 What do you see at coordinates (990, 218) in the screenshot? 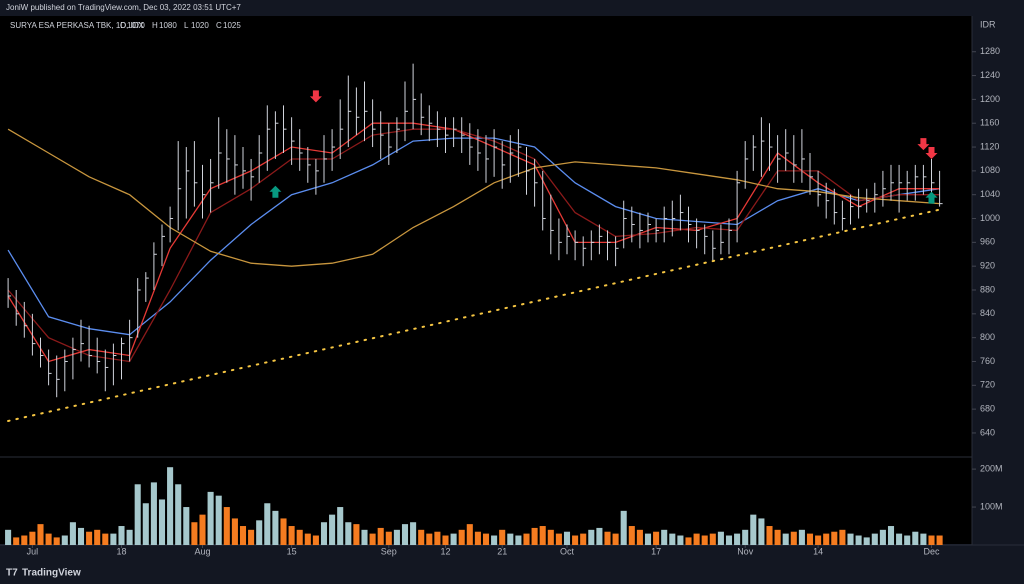
I see `y-tick-label: 1000` at bounding box center [990, 218].